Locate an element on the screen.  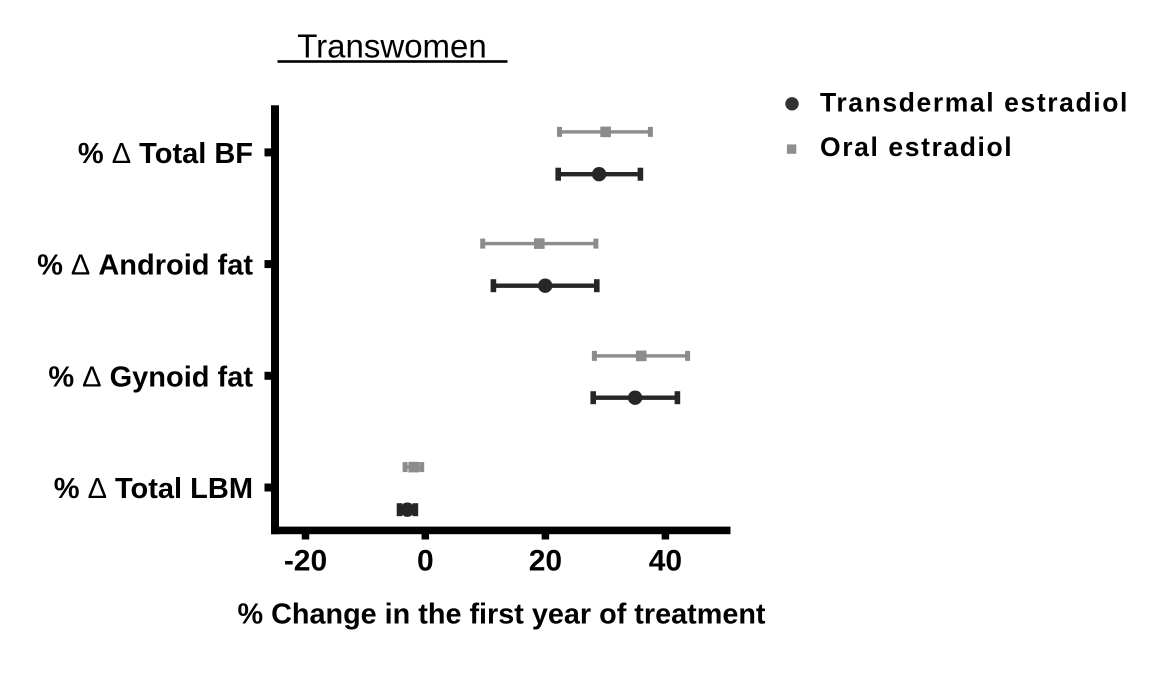
svg-text: % Δ Gynoid fat is located at coordinates (150, 377).